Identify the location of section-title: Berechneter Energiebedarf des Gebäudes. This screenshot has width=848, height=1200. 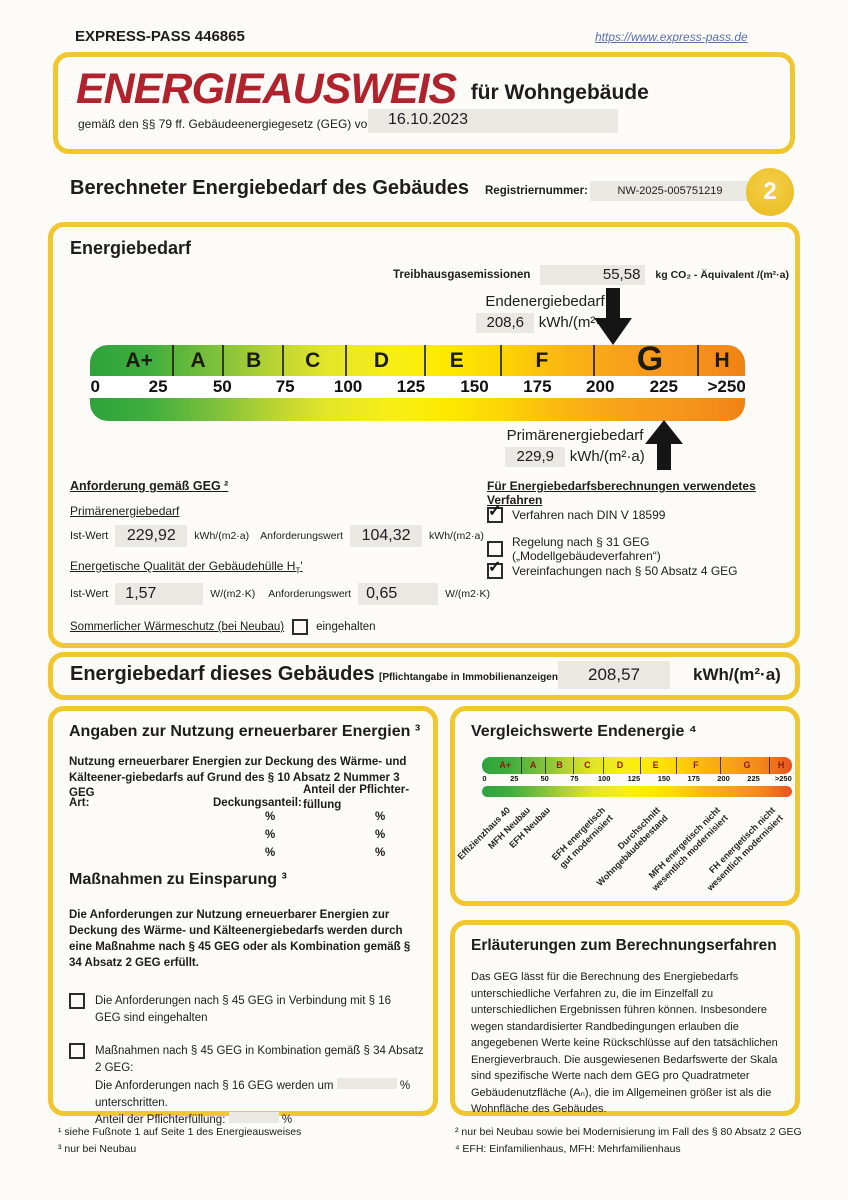
(270, 188).